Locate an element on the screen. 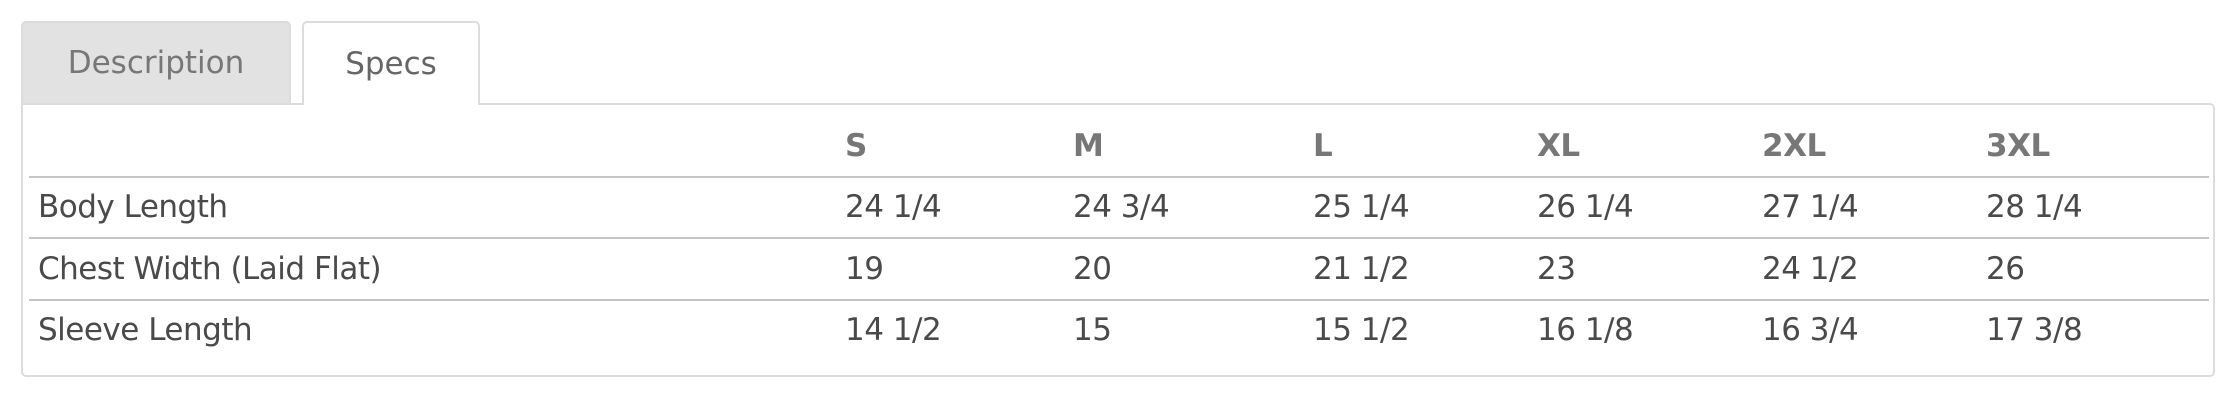 This screenshot has height=412, width=2234. size-header: 2XL is located at coordinates (1794, 145).